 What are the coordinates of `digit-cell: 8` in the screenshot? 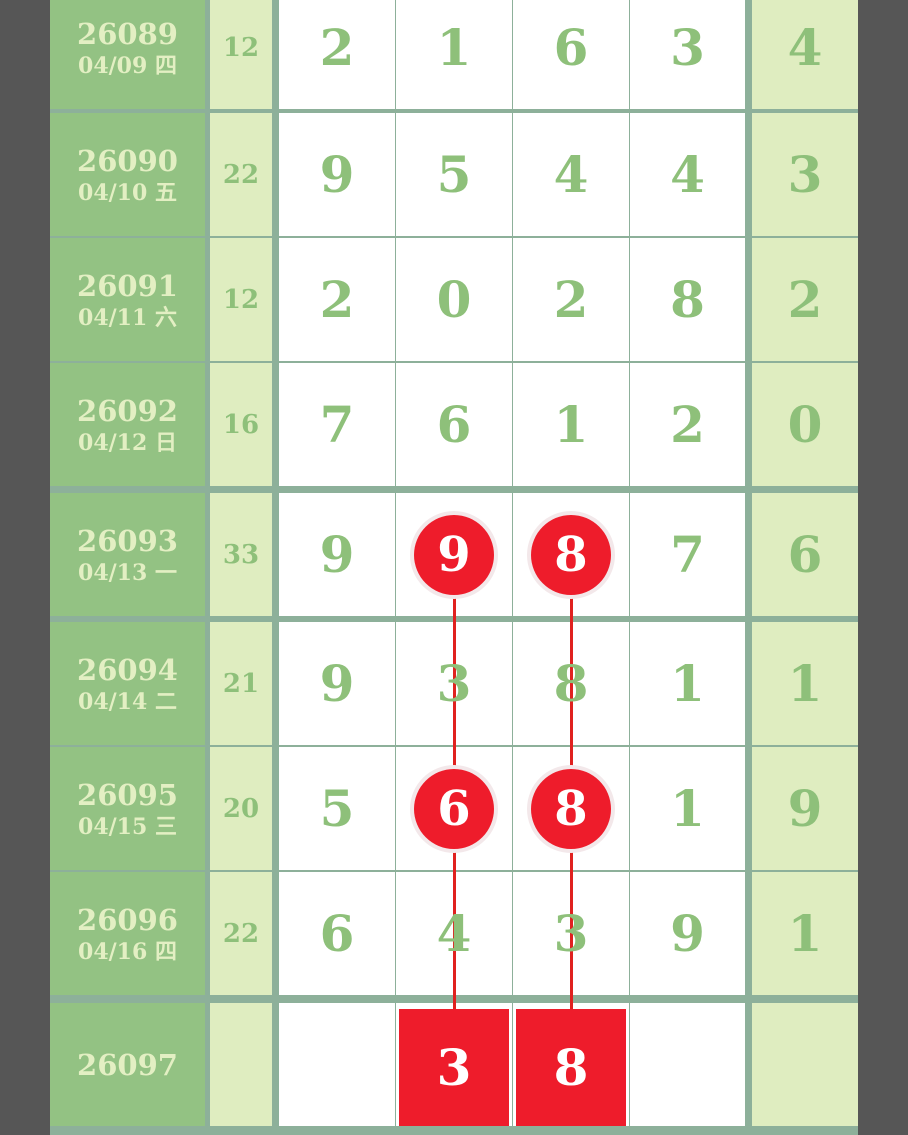 It's located at (687, 299).